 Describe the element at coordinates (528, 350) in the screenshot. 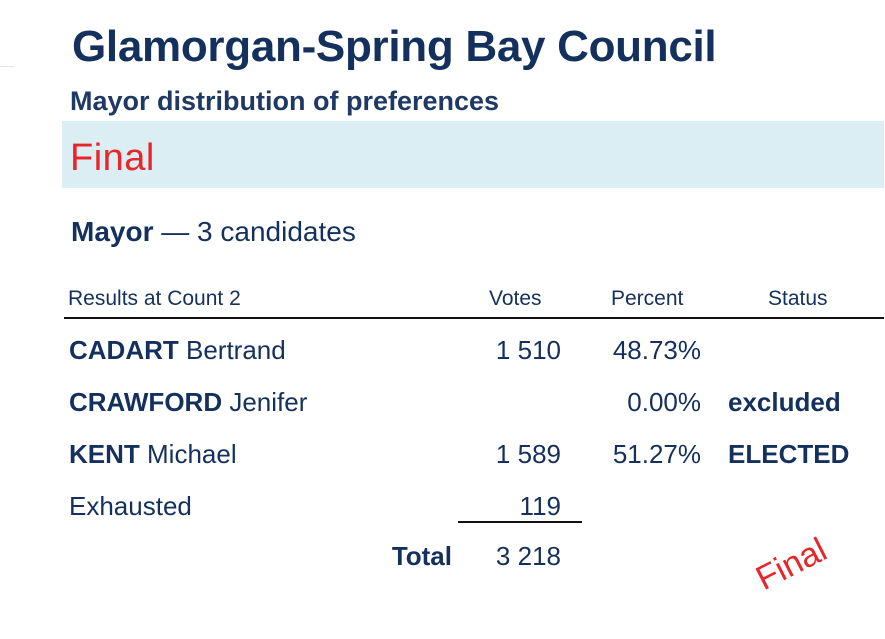

I see `candidate-votes: 1 510` at that location.